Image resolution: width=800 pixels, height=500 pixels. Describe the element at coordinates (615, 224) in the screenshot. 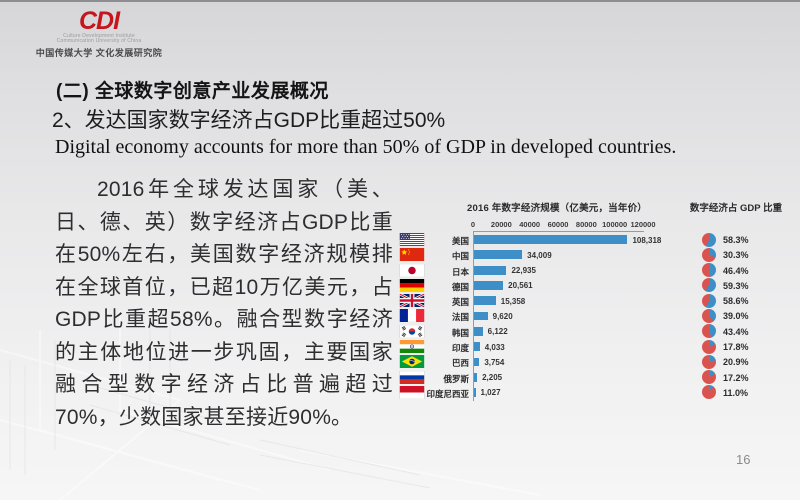

I see `x-axis-tick: 100000` at that location.